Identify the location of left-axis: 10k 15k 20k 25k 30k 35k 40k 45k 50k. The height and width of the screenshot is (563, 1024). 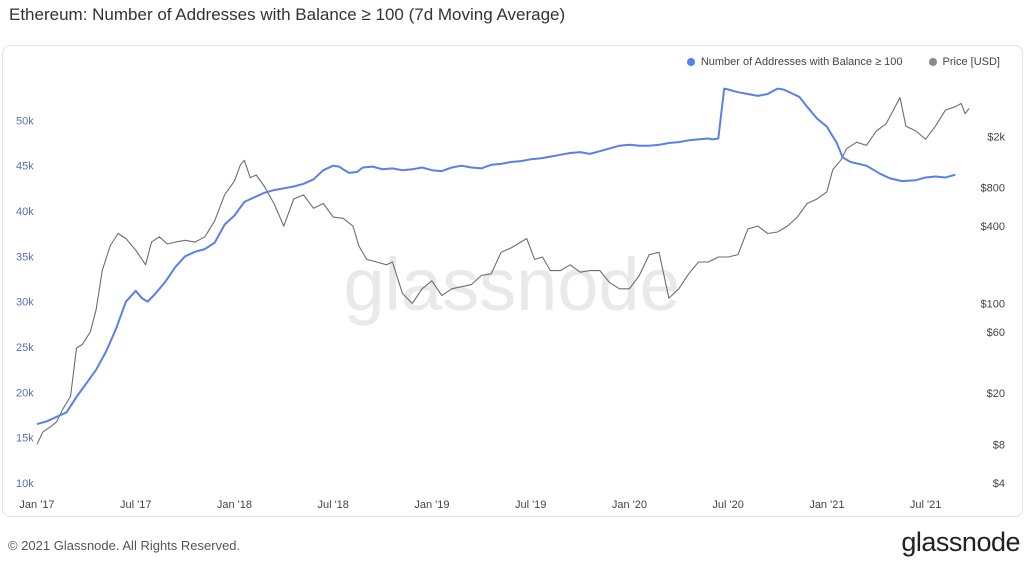
(25, 302).